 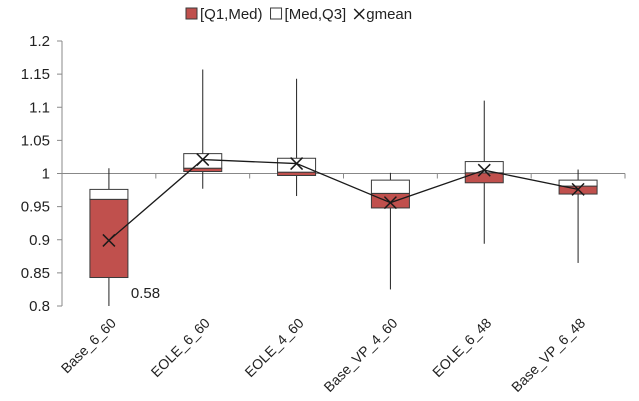 I want to click on x-category-label: EOLE_4_60, so click(x=273, y=347).